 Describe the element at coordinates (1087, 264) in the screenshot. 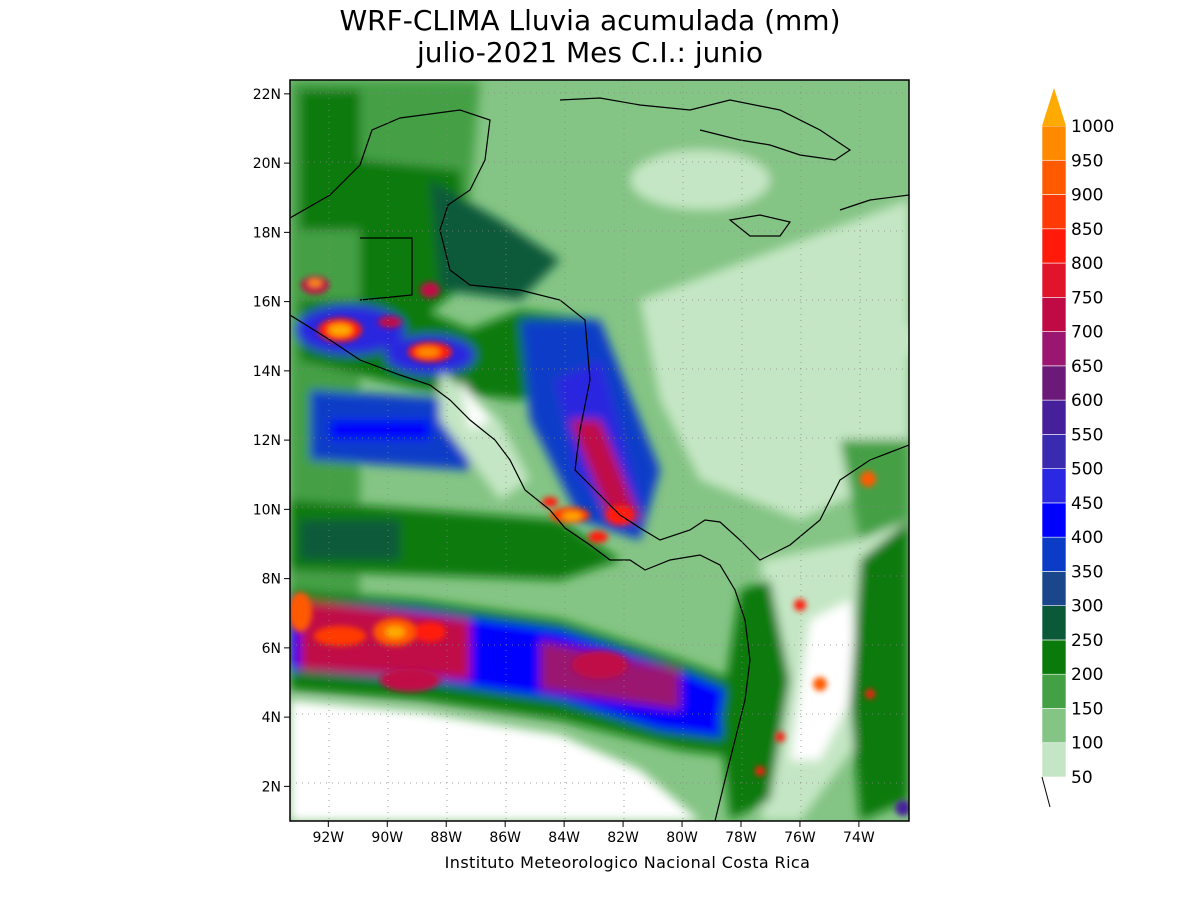

I see `colorbar-label: 800` at that location.